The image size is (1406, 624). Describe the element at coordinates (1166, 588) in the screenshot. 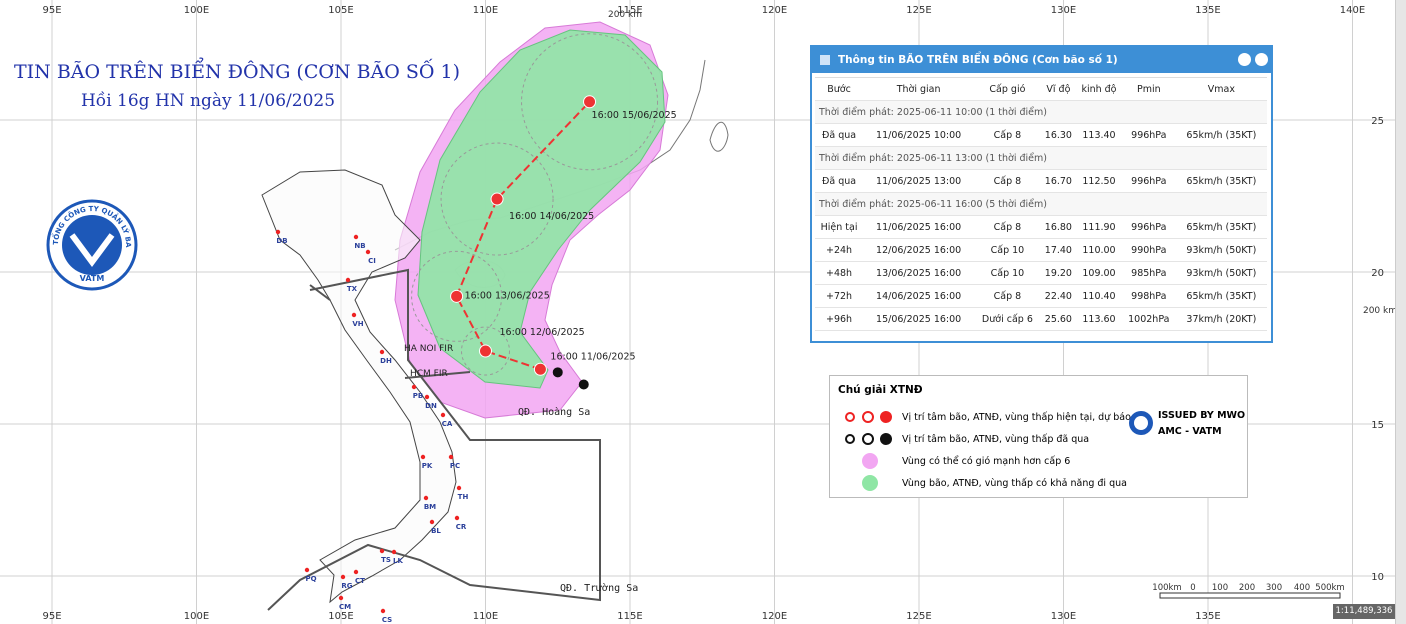

I see `scale-label: 100km` at that location.